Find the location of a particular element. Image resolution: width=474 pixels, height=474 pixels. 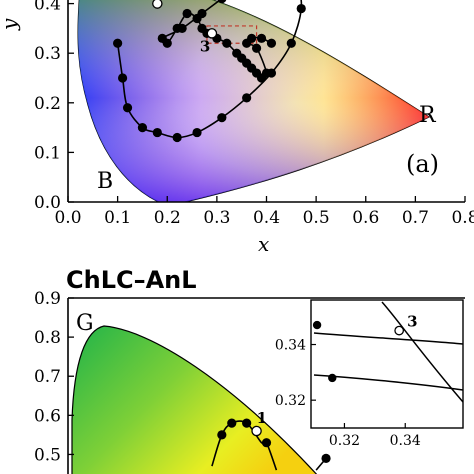

y-tick-label-b-4: 0.9 is located at coordinates (47, 299).